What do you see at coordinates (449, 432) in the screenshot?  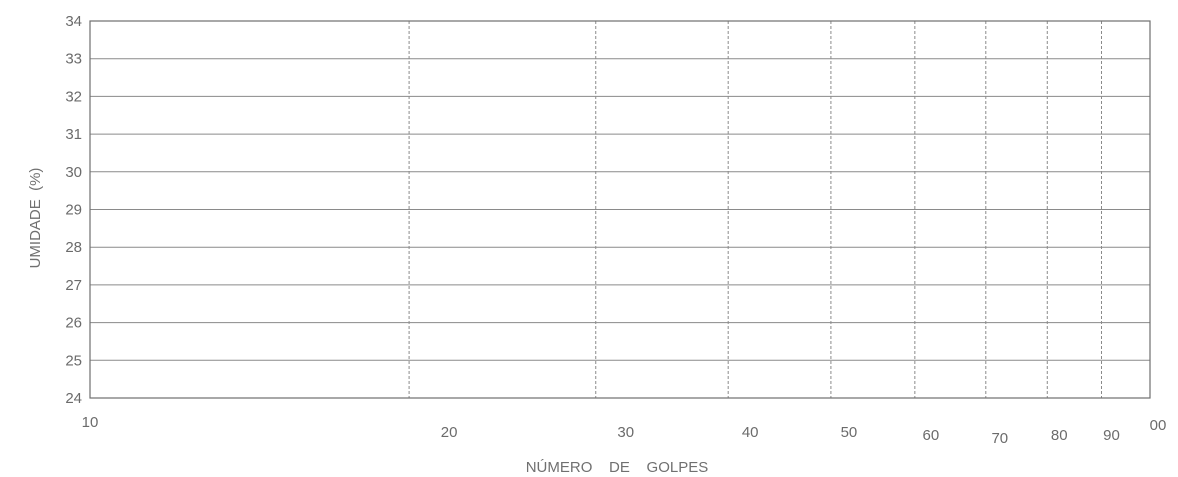 I see `x-tick-label: 20` at bounding box center [449, 432].